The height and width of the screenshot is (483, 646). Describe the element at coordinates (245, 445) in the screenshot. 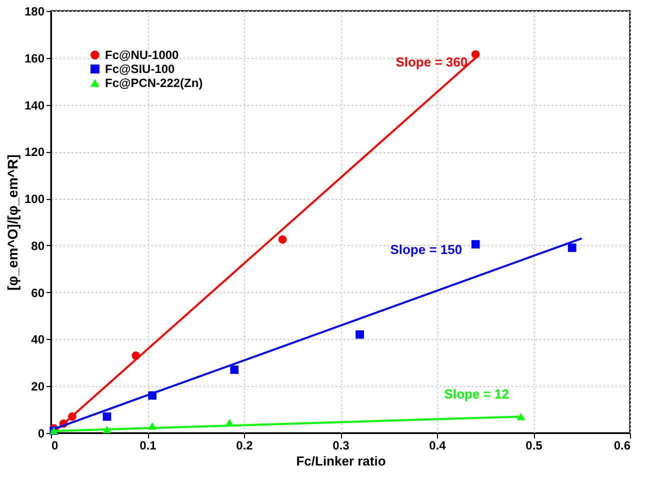

I see `x-tick-label: 0.2` at that location.